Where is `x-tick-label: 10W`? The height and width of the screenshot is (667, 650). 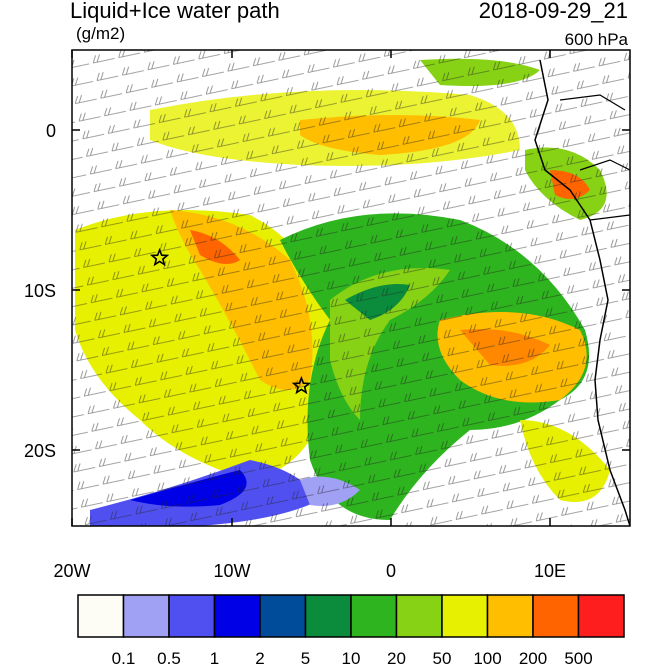
x-tick-label: 10W is located at coordinates (231, 571).